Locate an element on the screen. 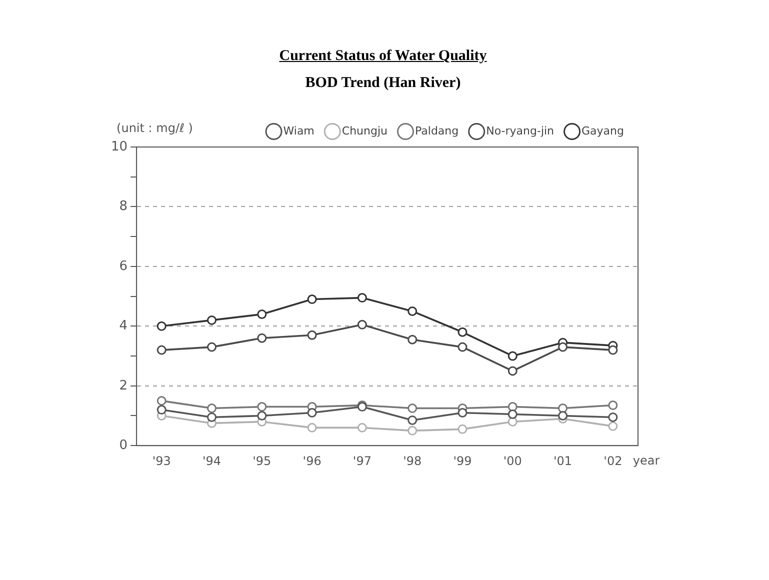 Image resolution: width=769 pixels, height=580 pixels. x-tick-label: '93 is located at coordinates (161, 461).